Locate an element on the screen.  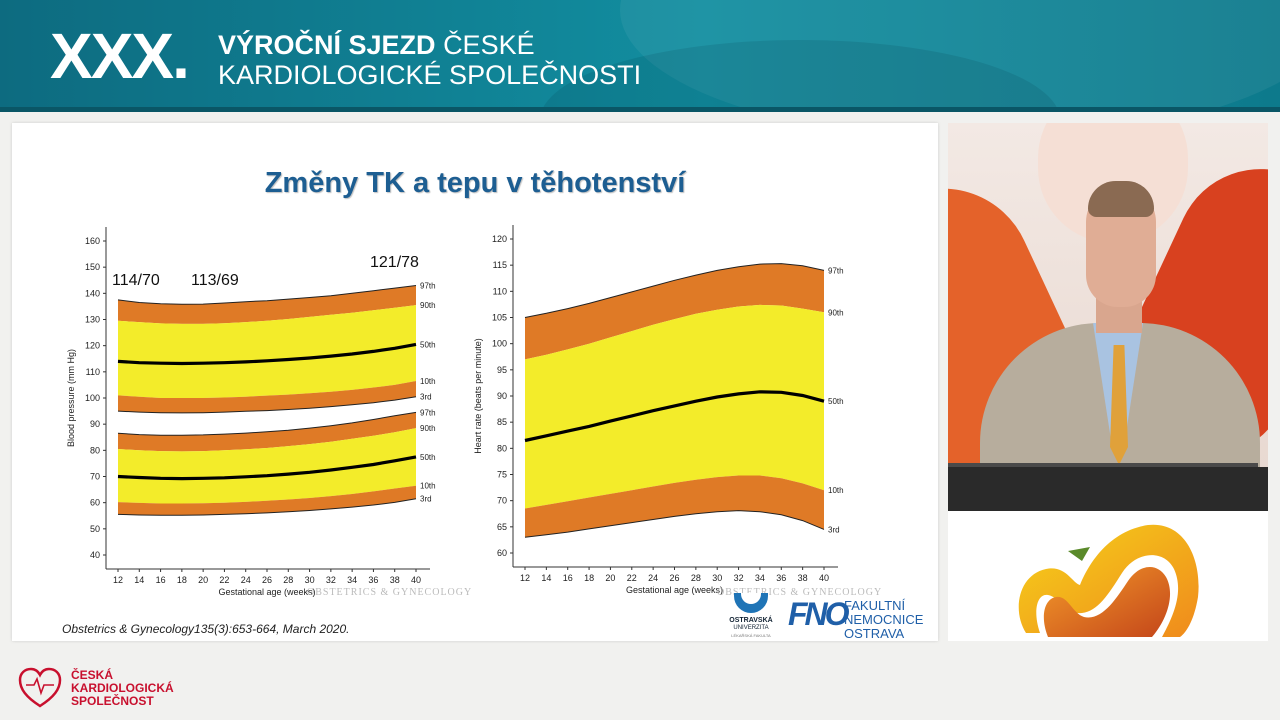
x-tick-label: 38 is located at coordinates (803, 578).